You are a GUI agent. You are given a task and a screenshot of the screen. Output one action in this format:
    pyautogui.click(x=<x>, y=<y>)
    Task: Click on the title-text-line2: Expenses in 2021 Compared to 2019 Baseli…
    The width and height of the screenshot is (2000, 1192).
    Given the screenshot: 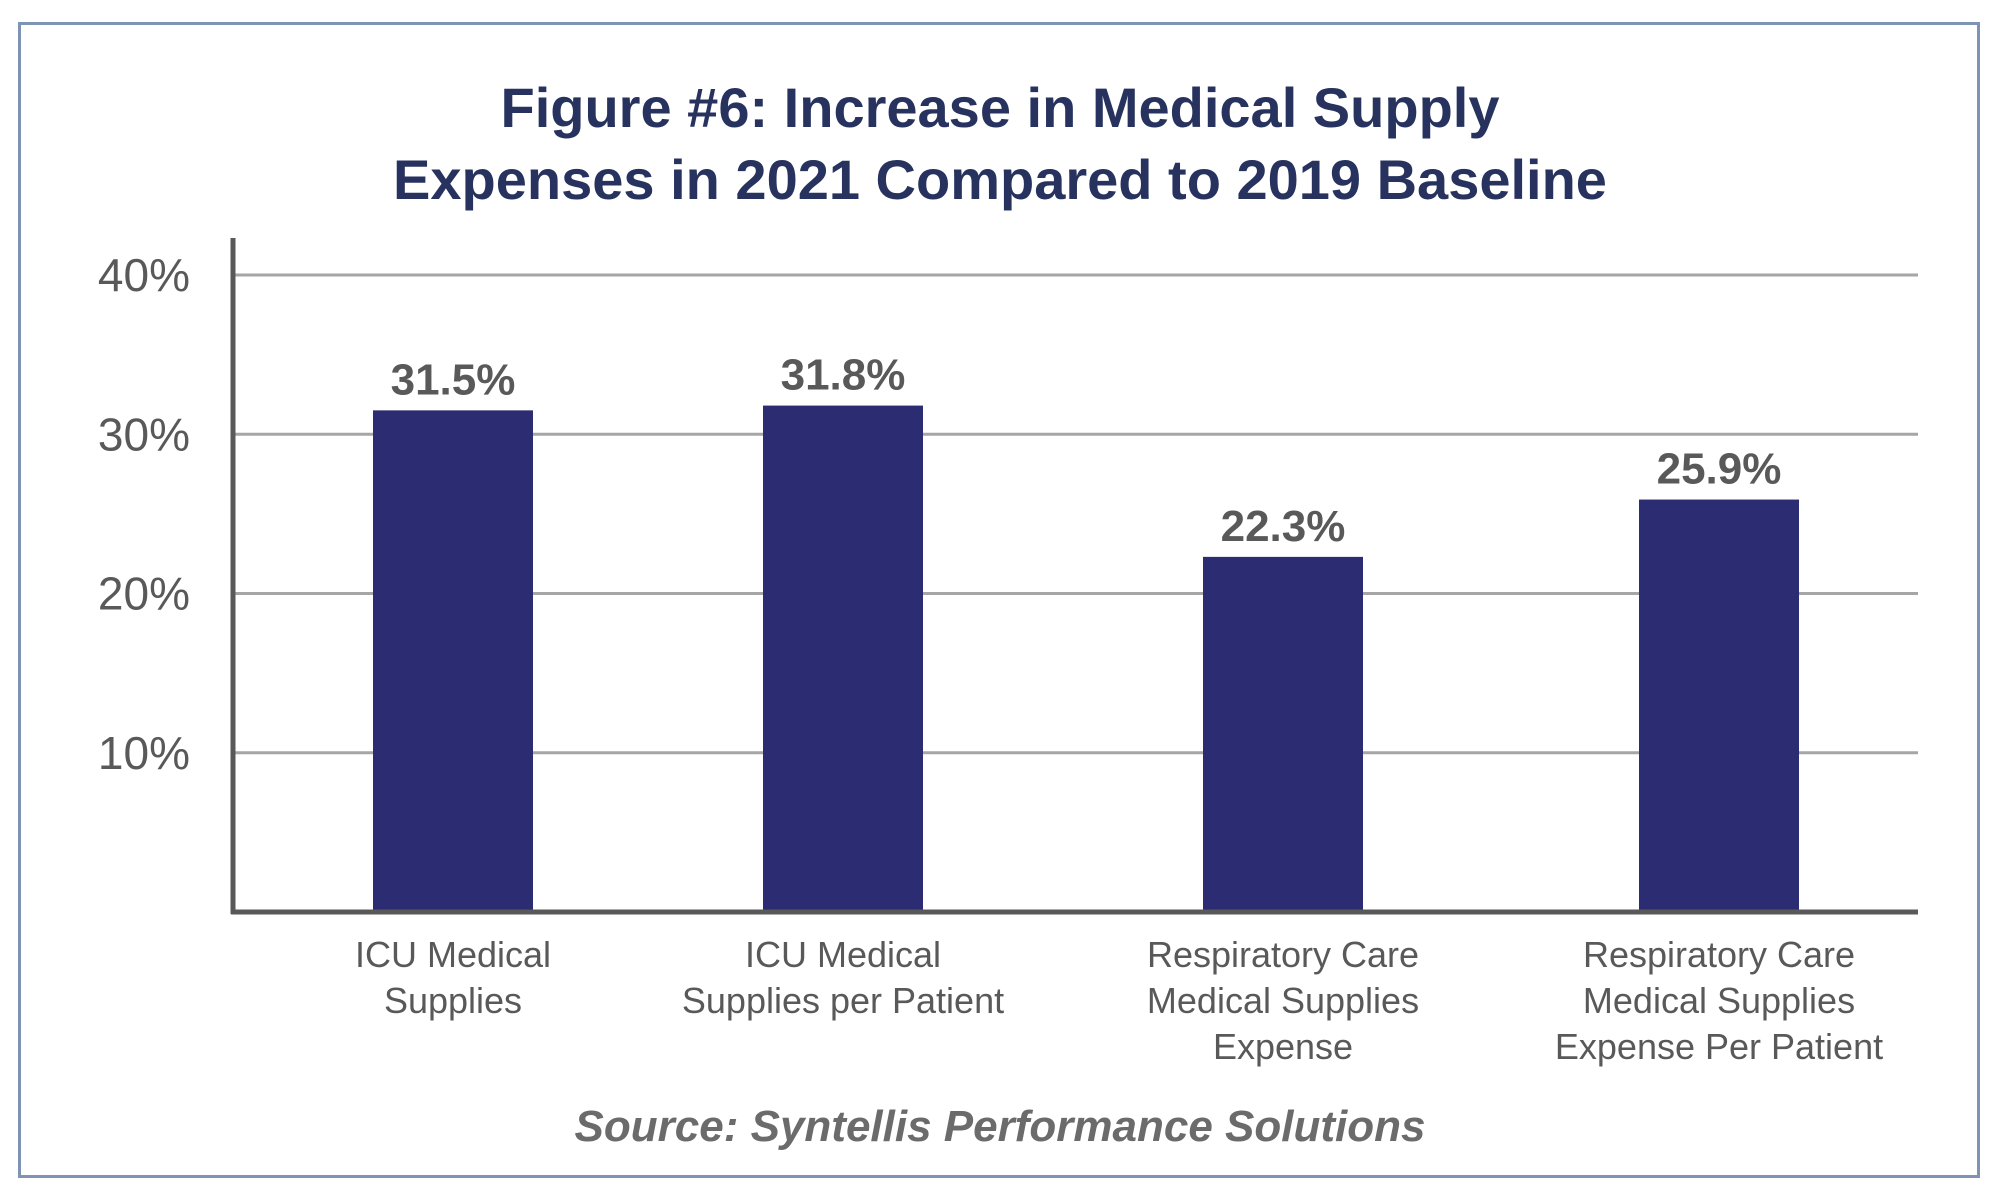 What is the action you would take?
    pyautogui.click(x=1000, y=179)
    